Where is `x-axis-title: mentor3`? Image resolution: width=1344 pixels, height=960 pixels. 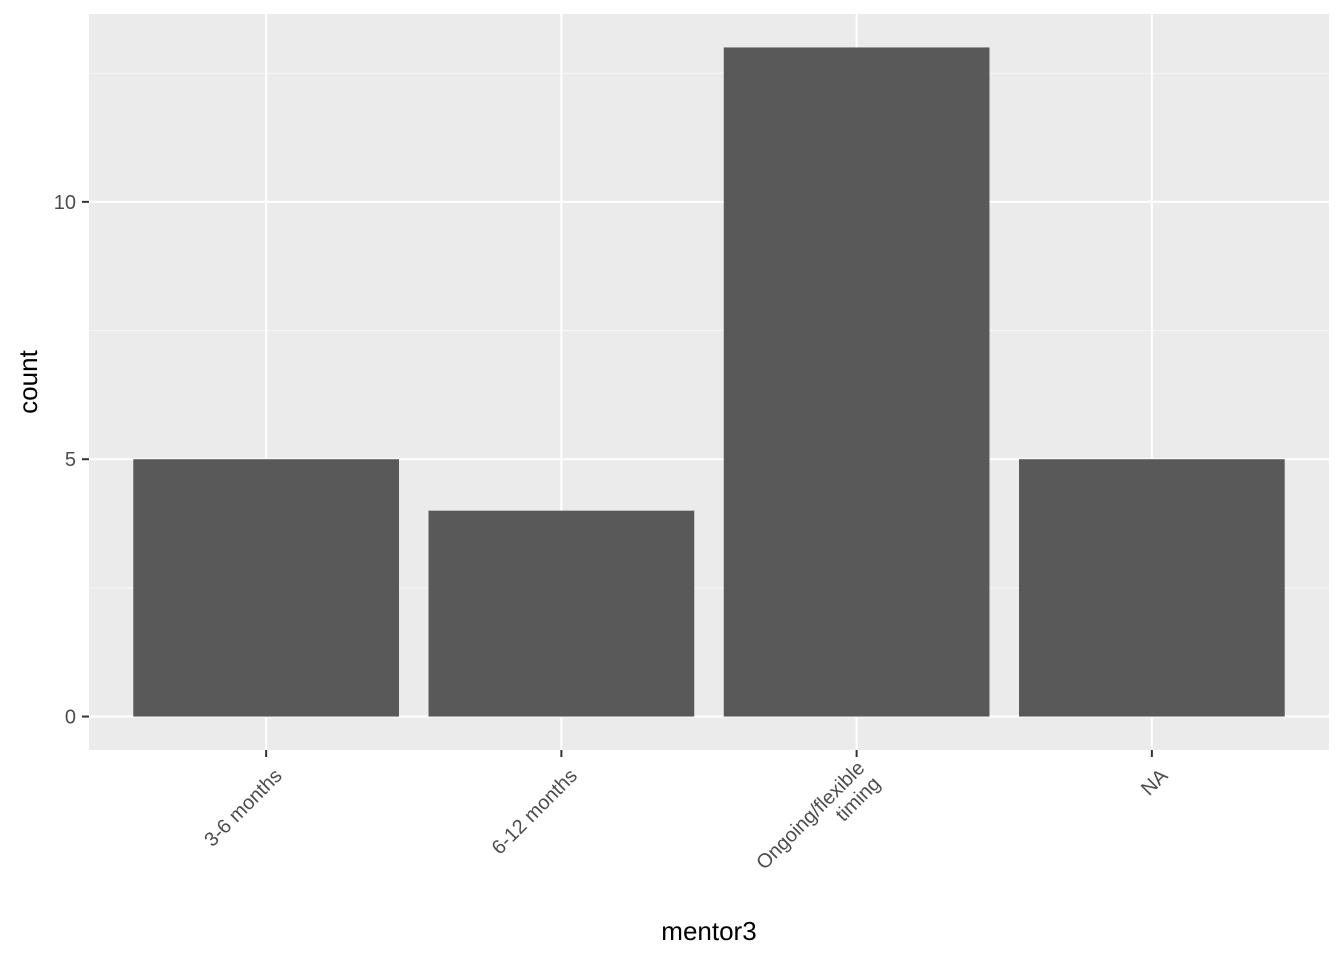
x-axis-title: mentor3 is located at coordinates (708, 931).